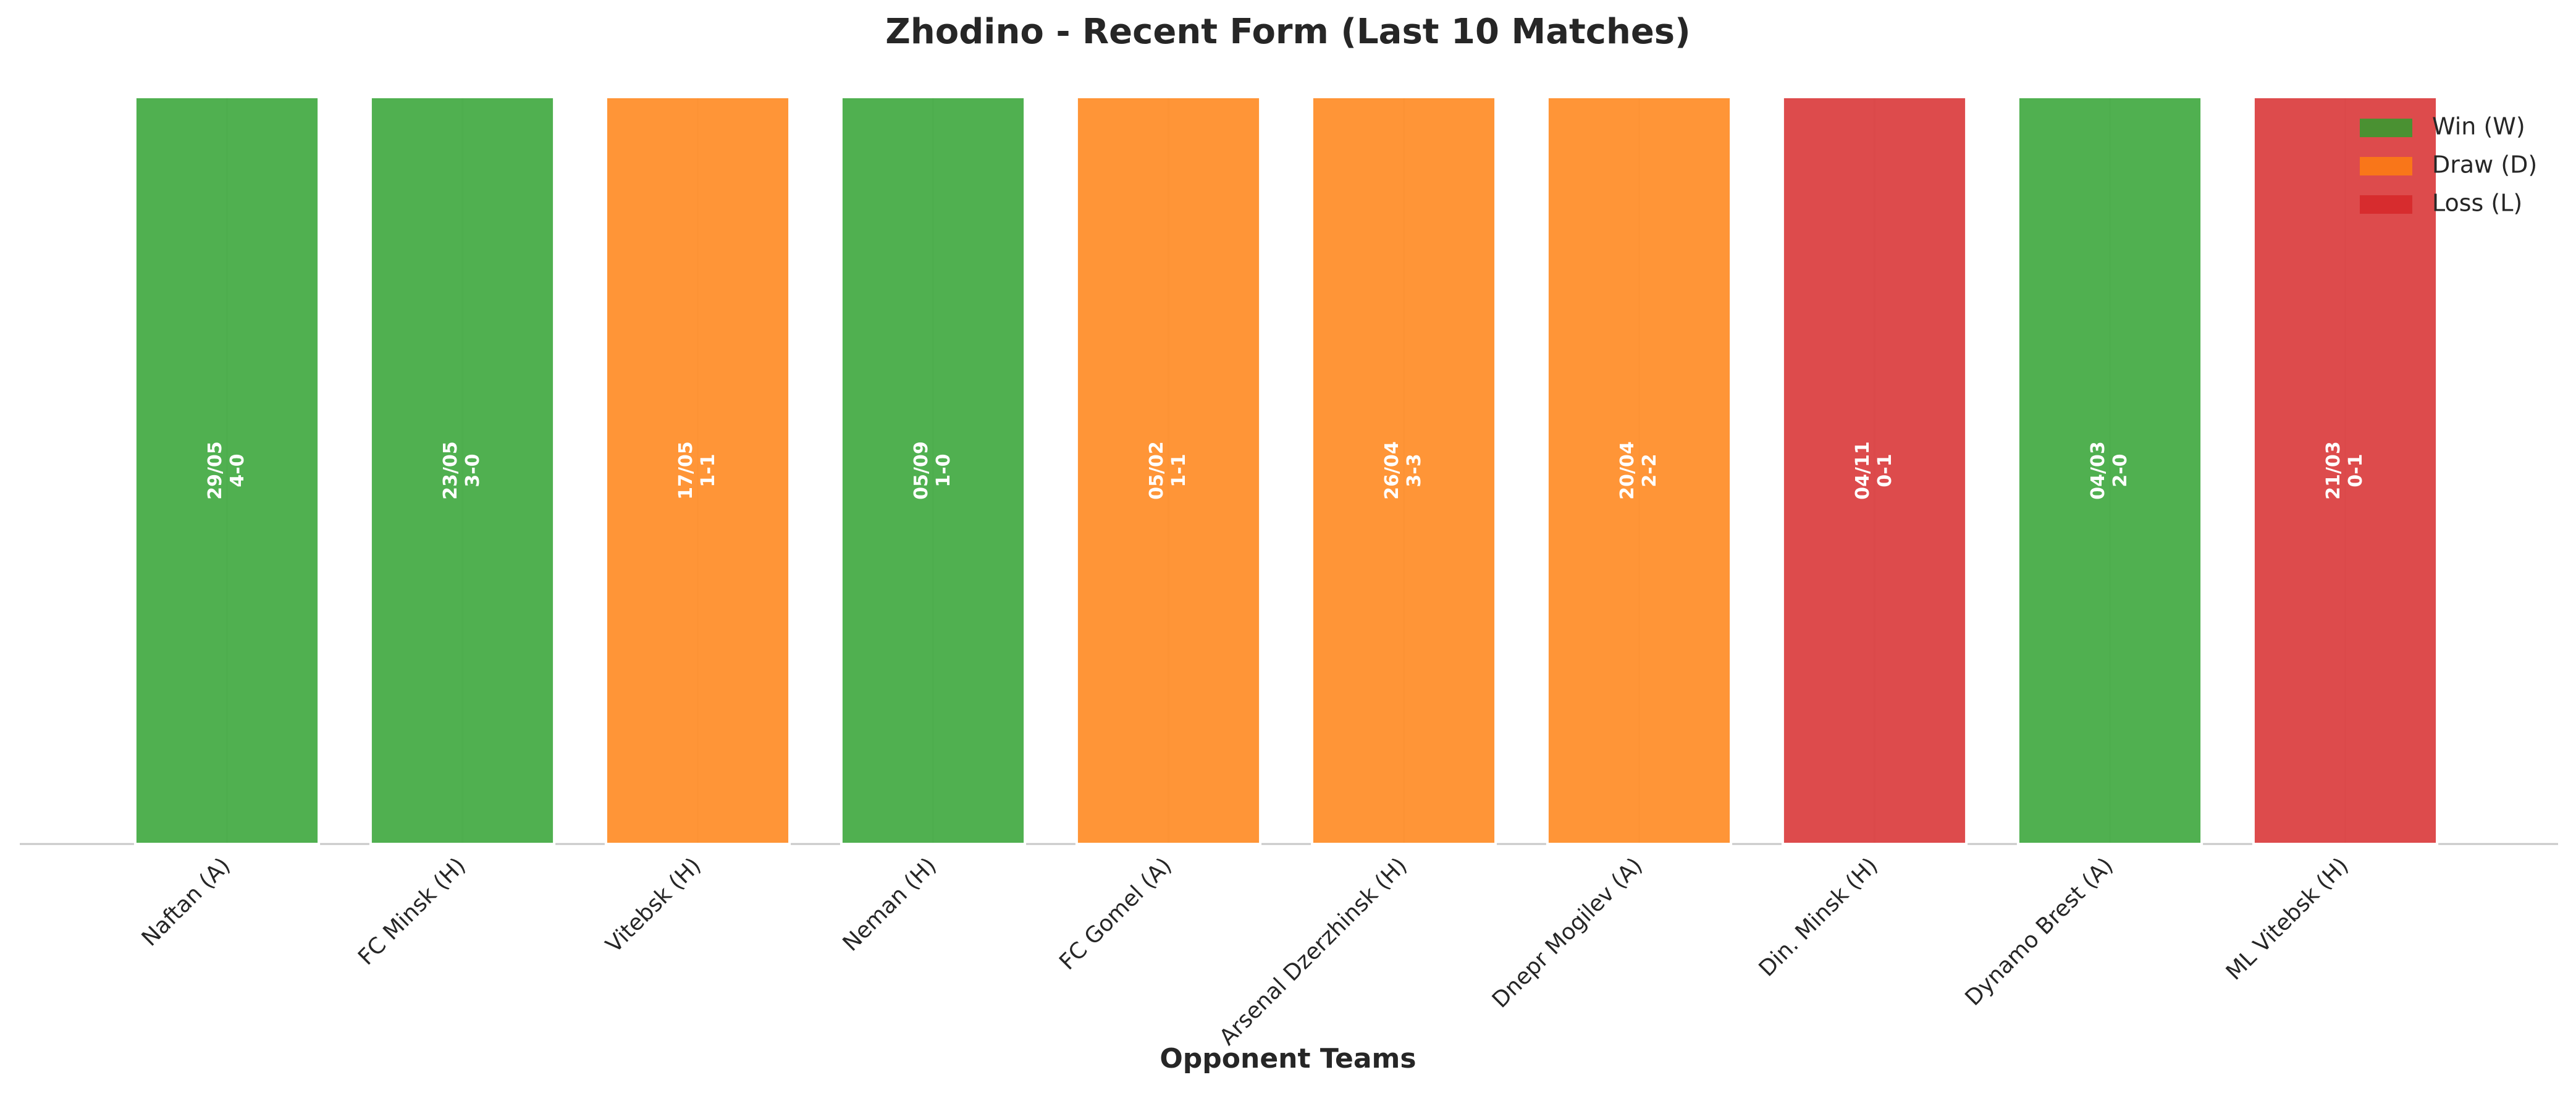 The width and height of the screenshot is (2576, 1093). I want to click on value-label: 26/04, so click(1392, 470).